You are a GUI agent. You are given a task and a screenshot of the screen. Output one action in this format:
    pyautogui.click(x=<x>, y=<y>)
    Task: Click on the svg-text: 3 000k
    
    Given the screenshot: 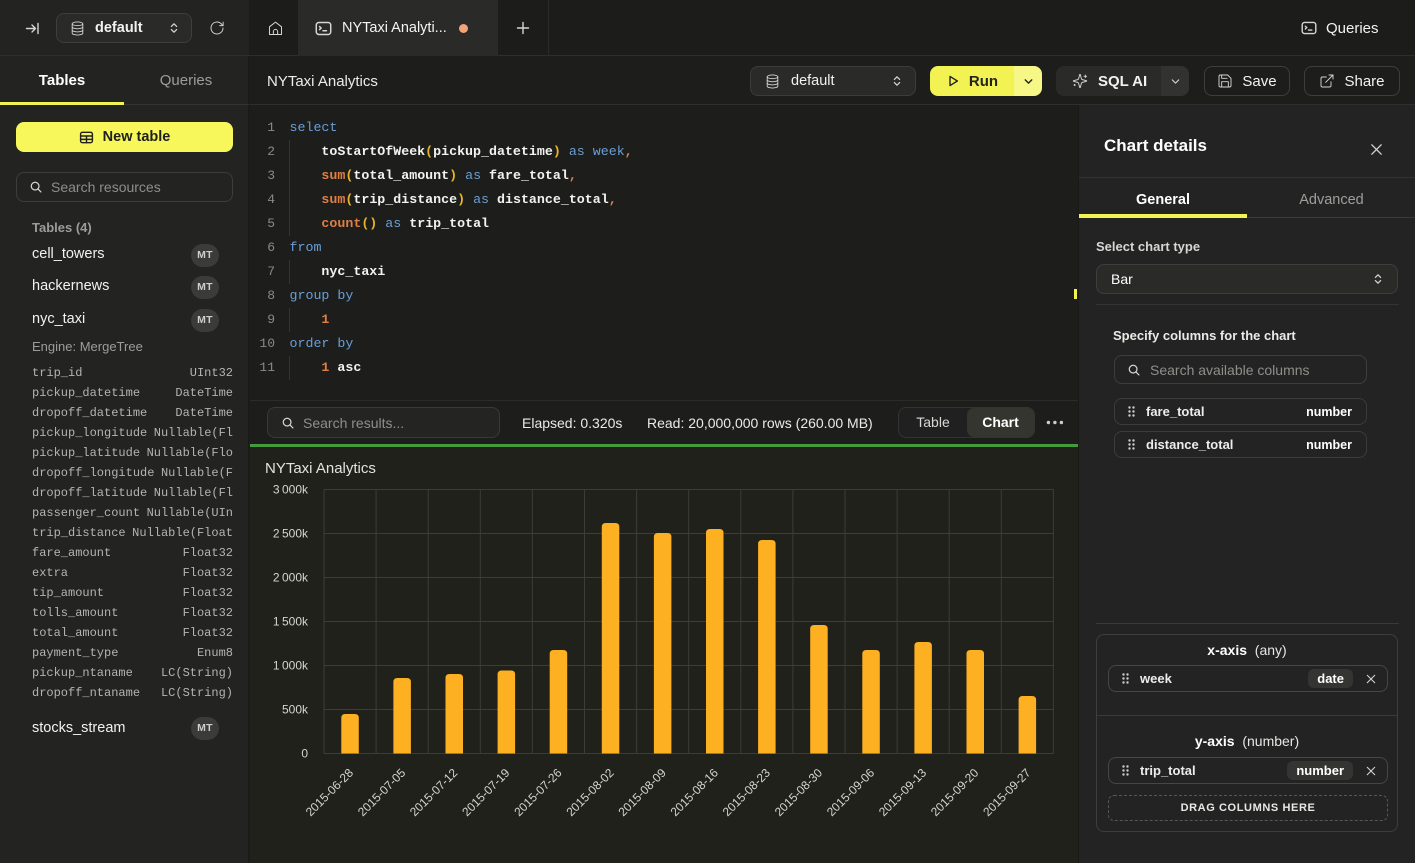 What is the action you would take?
    pyautogui.click(x=291, y=489)
    